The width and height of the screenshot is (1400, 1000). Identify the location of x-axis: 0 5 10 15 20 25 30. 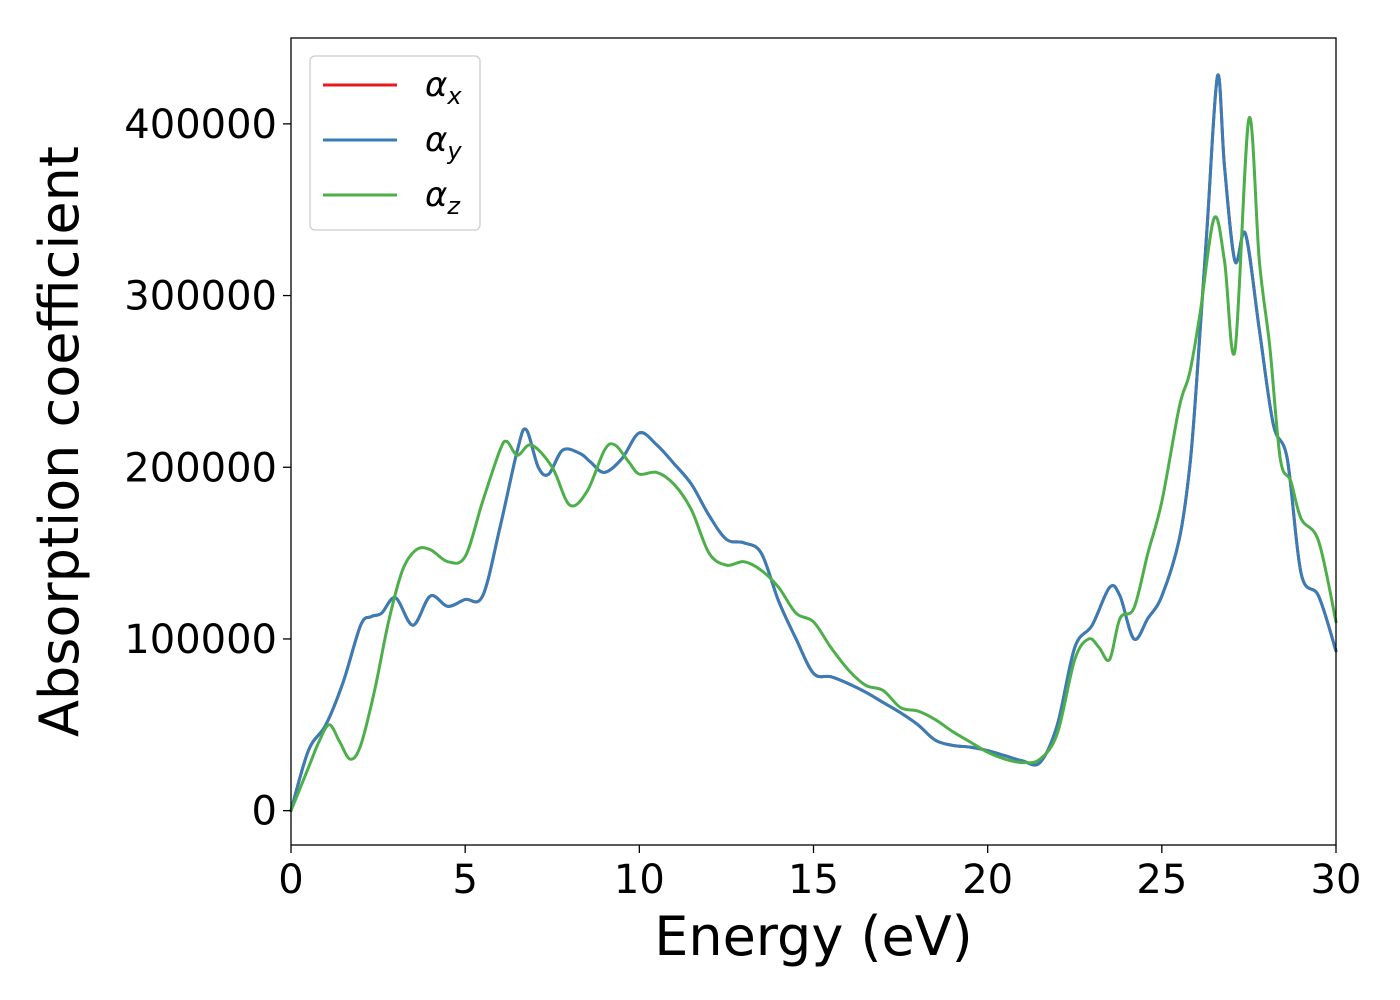
(819, 874).